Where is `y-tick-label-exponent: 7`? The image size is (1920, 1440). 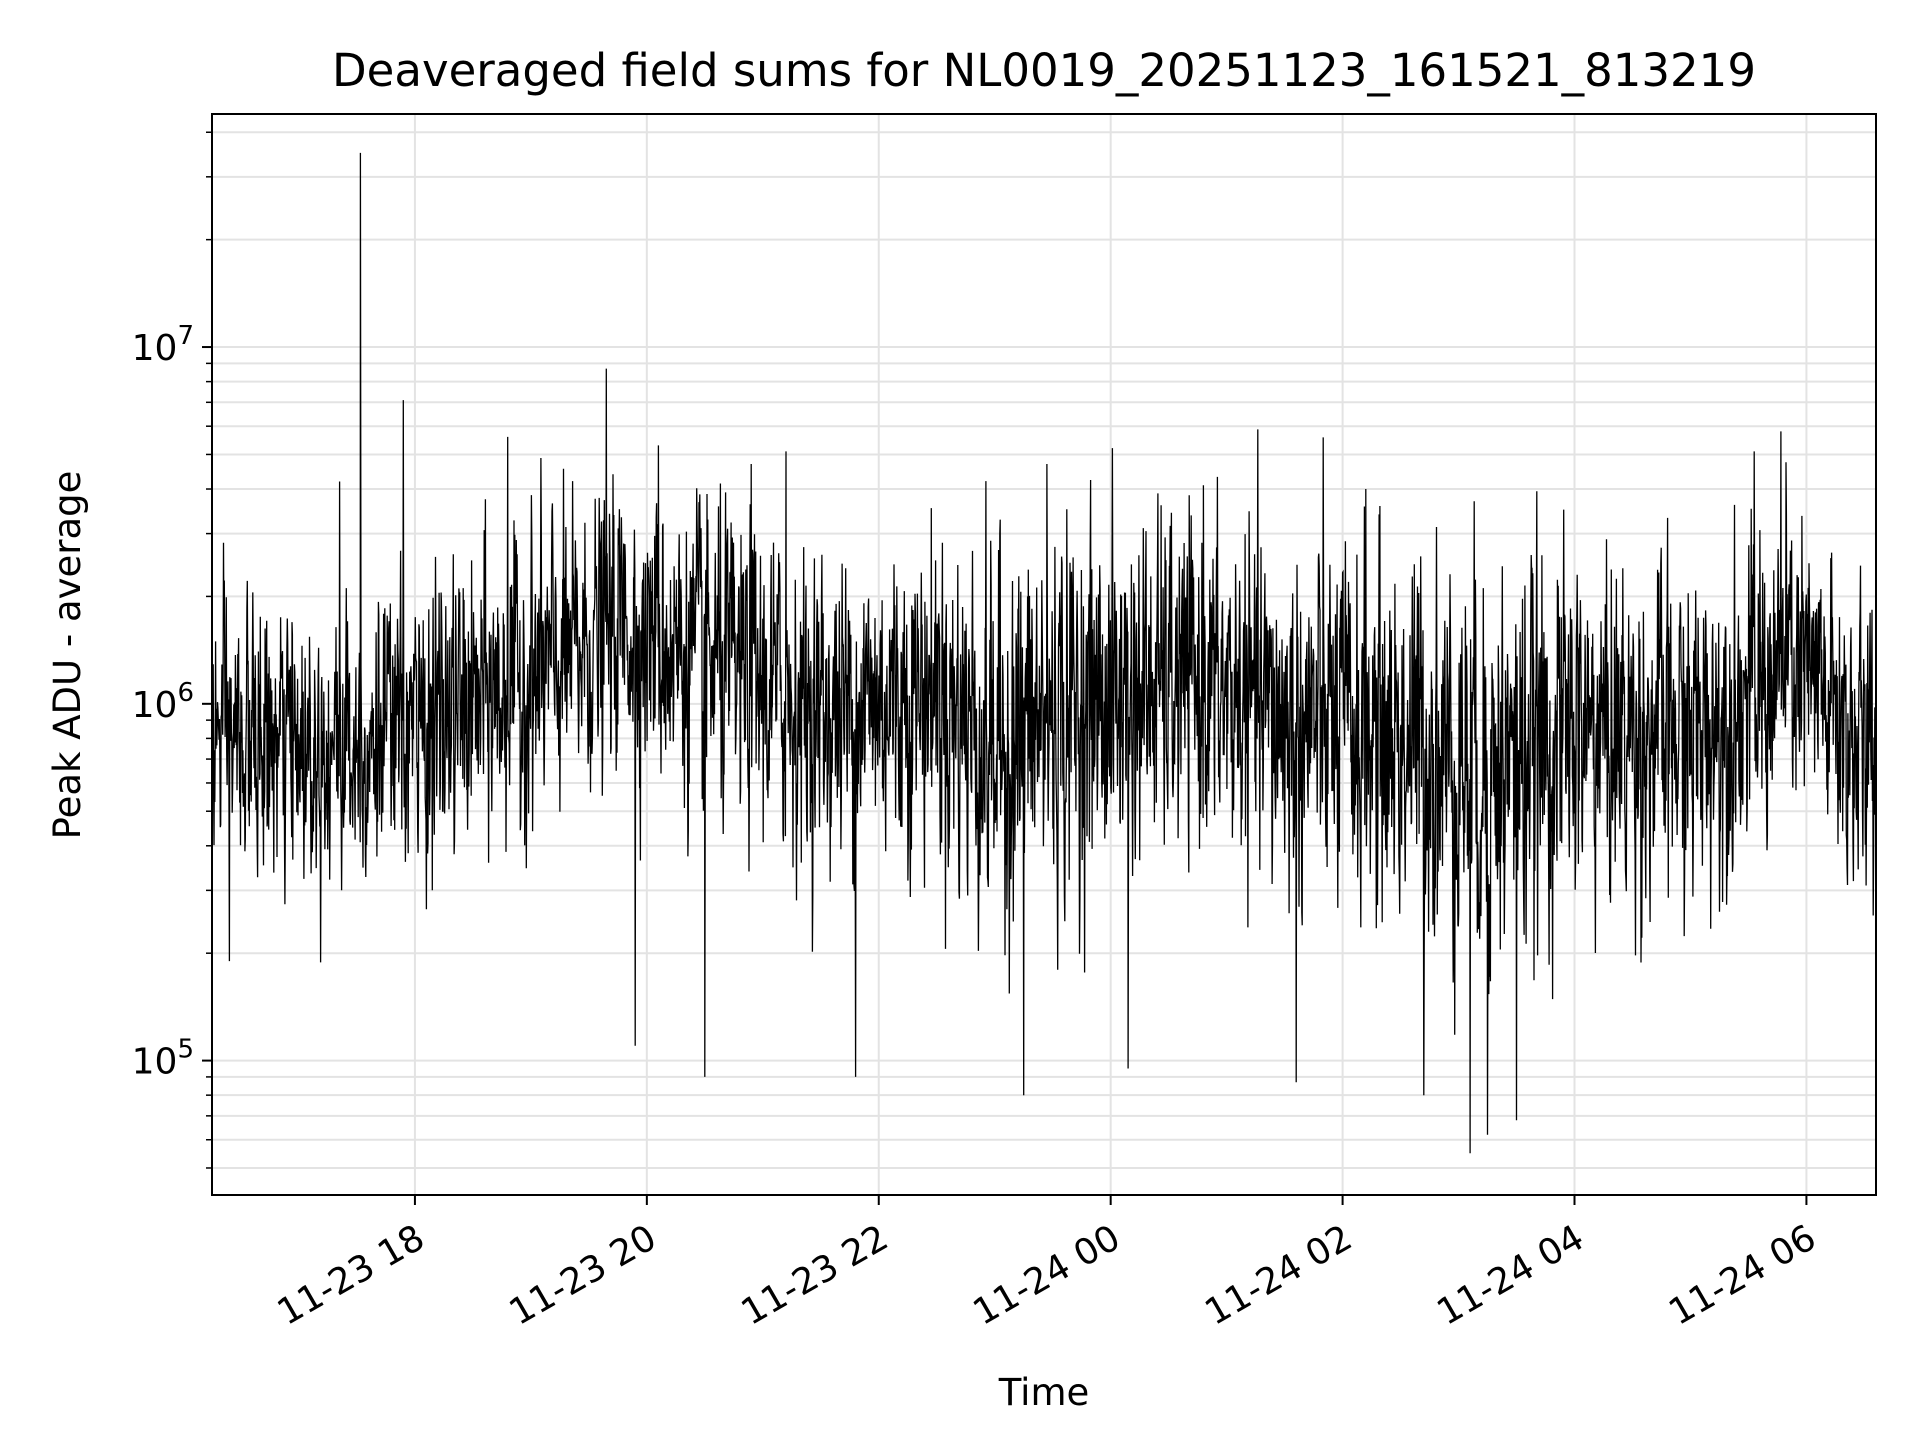 y-tick-label-exponent: 7 is located at coordinates (185, 336).